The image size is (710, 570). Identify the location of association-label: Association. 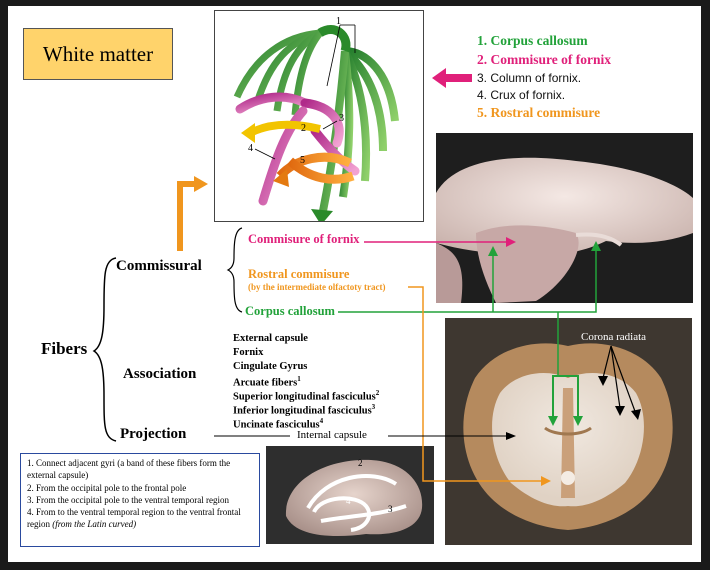
(159, 374).